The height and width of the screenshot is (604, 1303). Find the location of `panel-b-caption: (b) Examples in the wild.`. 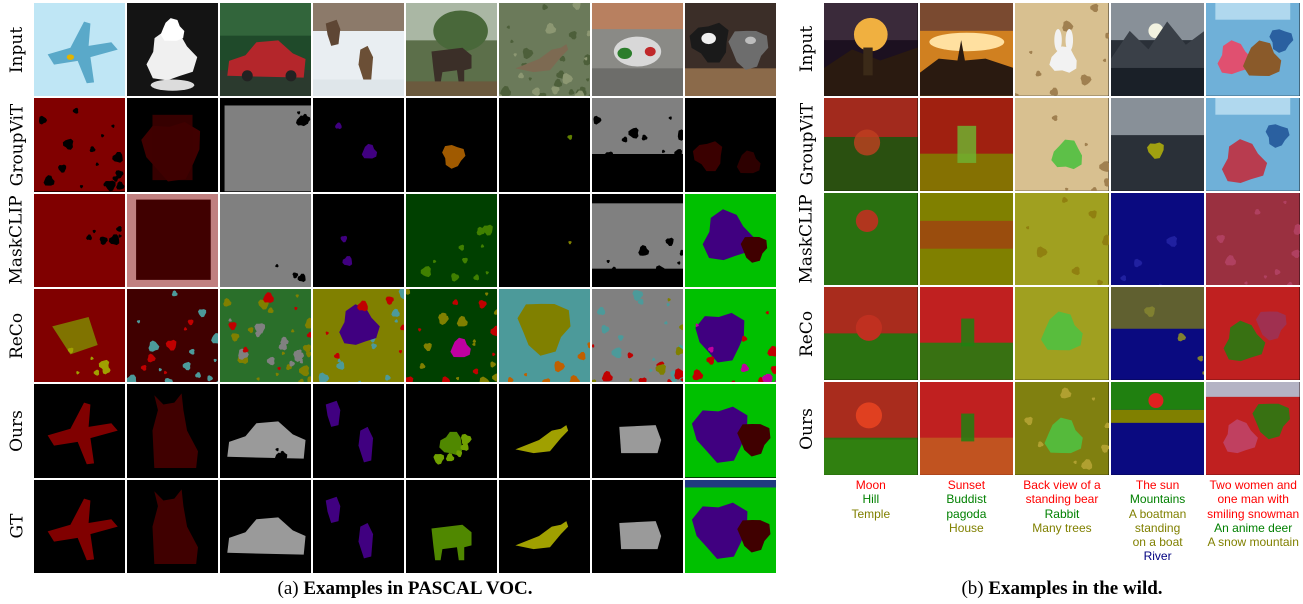

panel-b-caption: (b) Examples in the wild. is located at coordinates (1062, 589).